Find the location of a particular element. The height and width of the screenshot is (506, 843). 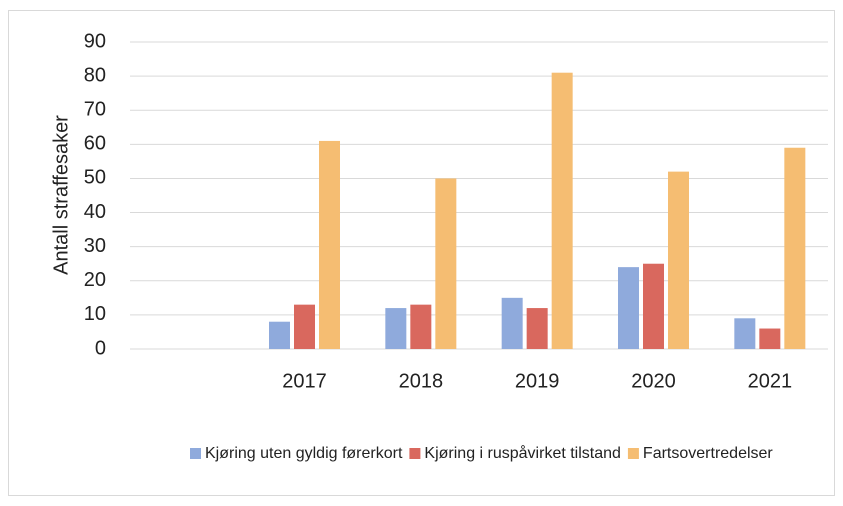

y-tick-label: 80 is located at coordinates (95, 75).